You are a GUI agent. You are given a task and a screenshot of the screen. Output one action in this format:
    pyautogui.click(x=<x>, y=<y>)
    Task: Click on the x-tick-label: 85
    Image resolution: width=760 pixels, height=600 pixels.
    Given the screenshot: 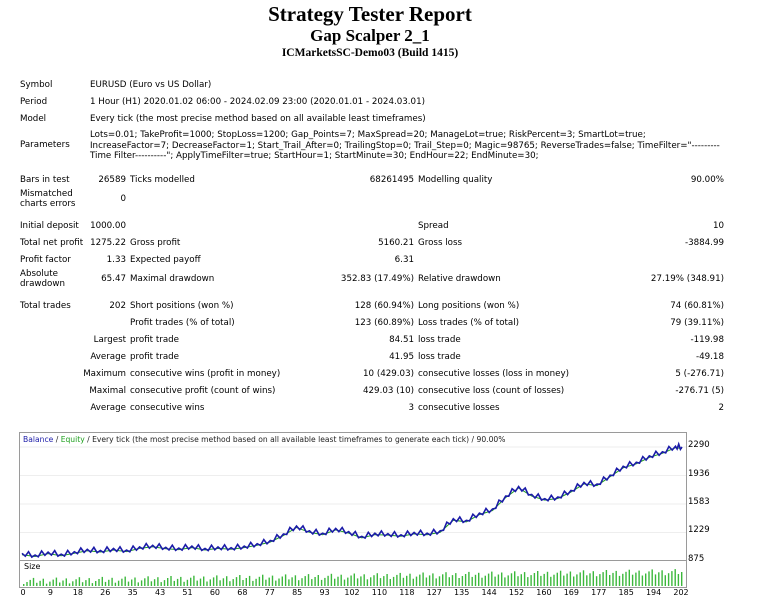 What is the action you would take?
    pyautogui.click(x=297, y=592)
    